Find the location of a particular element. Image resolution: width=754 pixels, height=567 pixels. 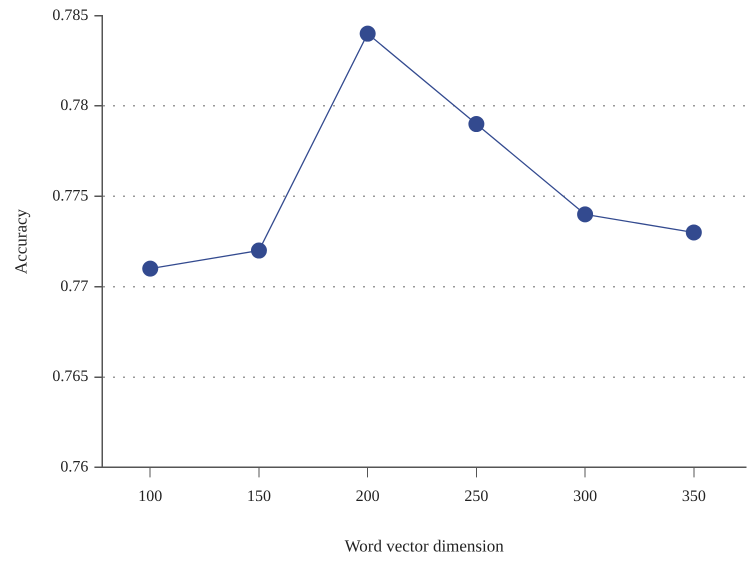

y-tick-label: 0.785 is located at coordinates (70, 15).